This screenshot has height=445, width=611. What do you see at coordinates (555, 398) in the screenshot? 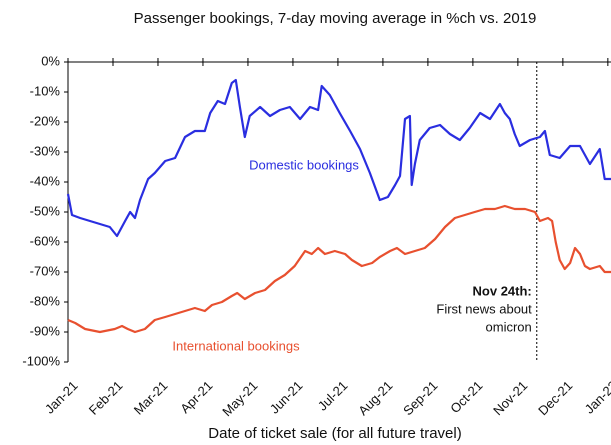
I see `x-tick-label: Dec-21` at bounding box center [555, 398].